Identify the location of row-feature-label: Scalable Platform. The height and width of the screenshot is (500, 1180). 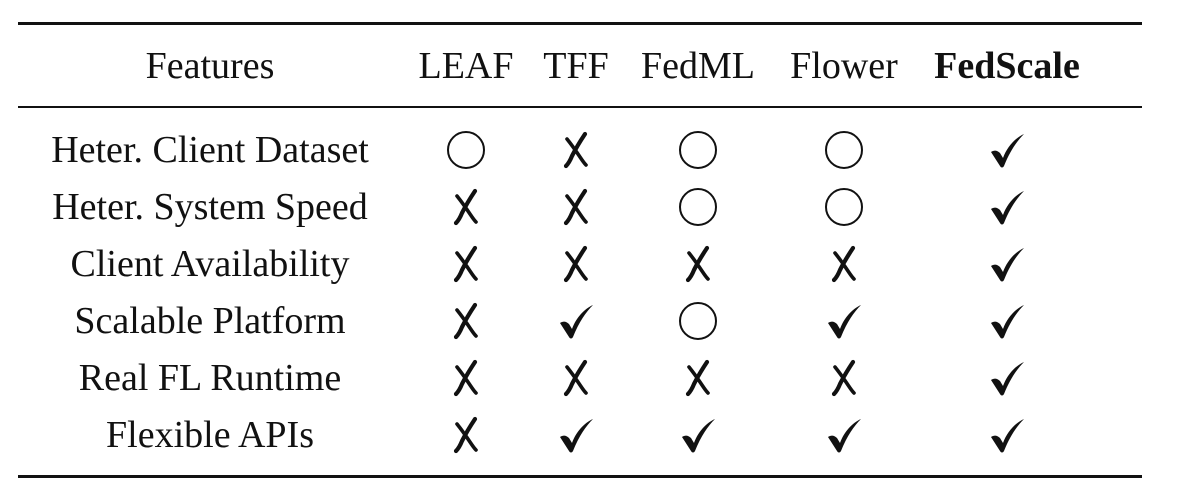
(210, 321).